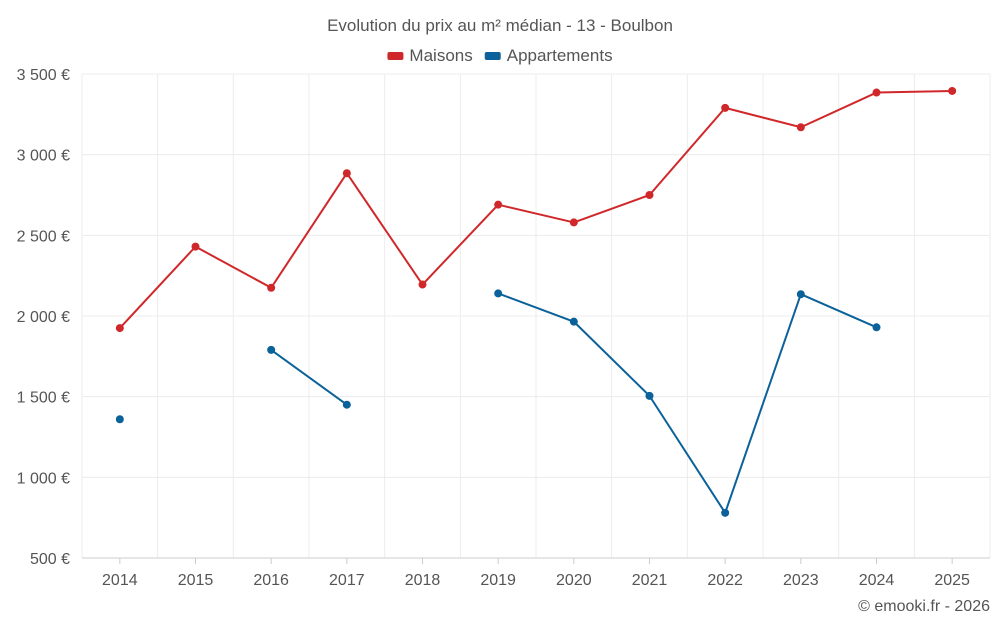 The height and width of the screenshot is (630, 1000). I want to click on x-tick-label: 2014, so click(120, 580).